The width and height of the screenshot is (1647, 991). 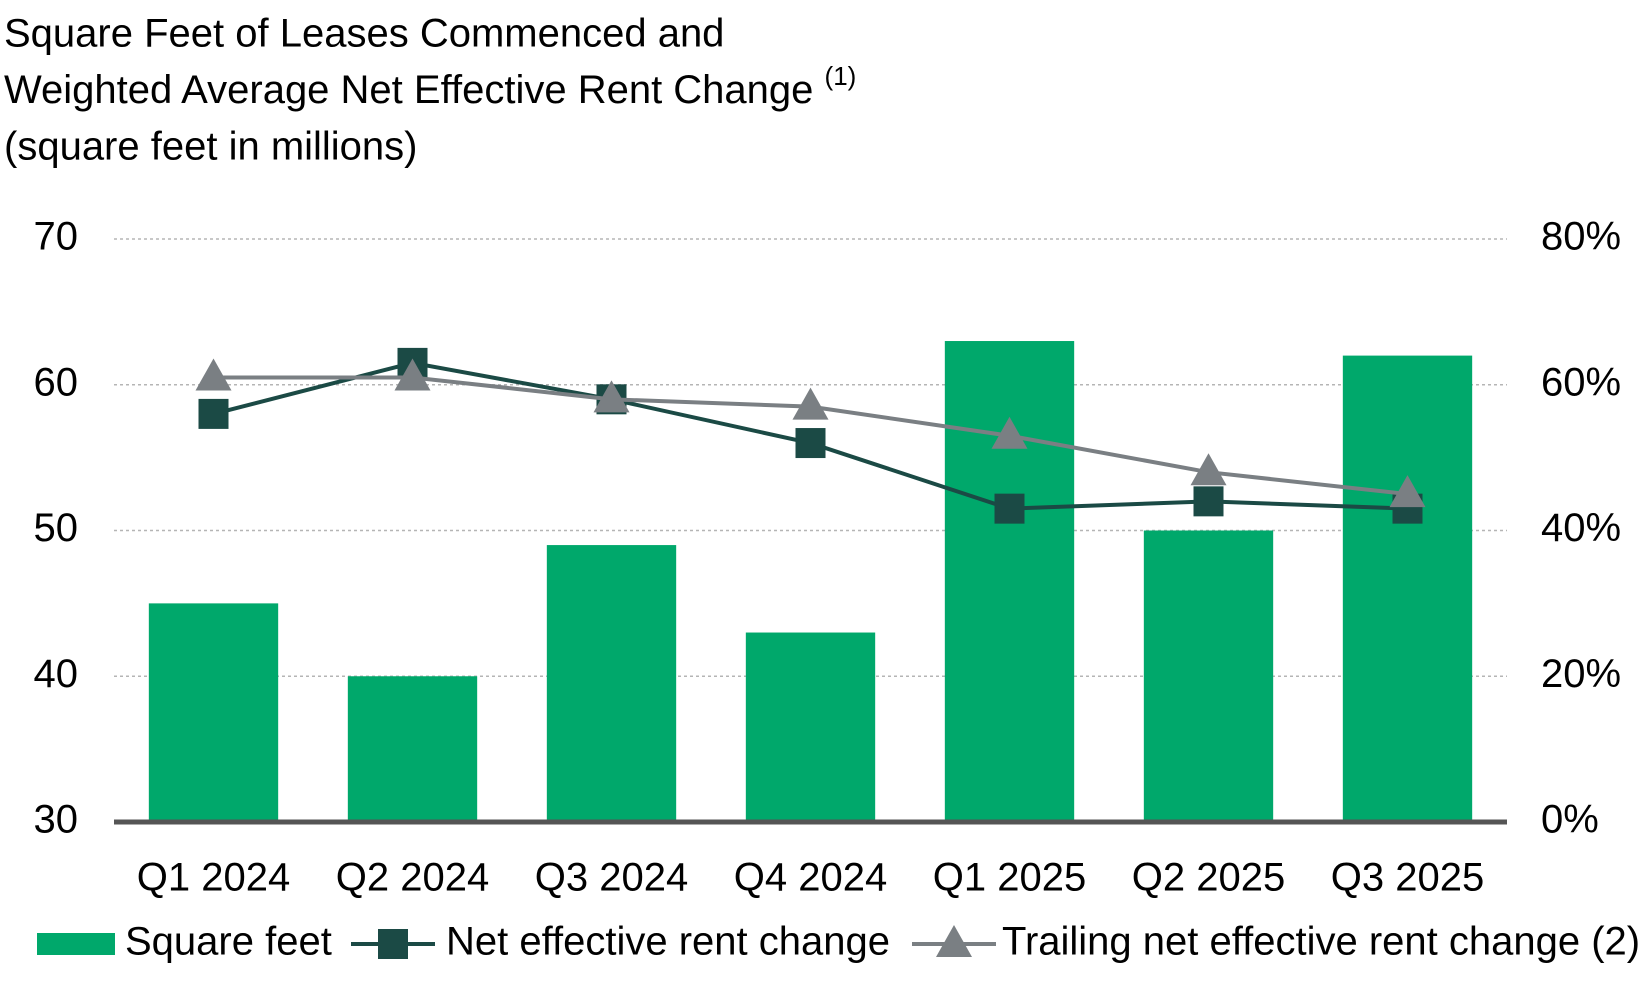 What do you see at coordinates (364, 34) in the screenshot?
I see `chart-title: Square Feet of Leases Commenced and` at bounding box center [364, 34].